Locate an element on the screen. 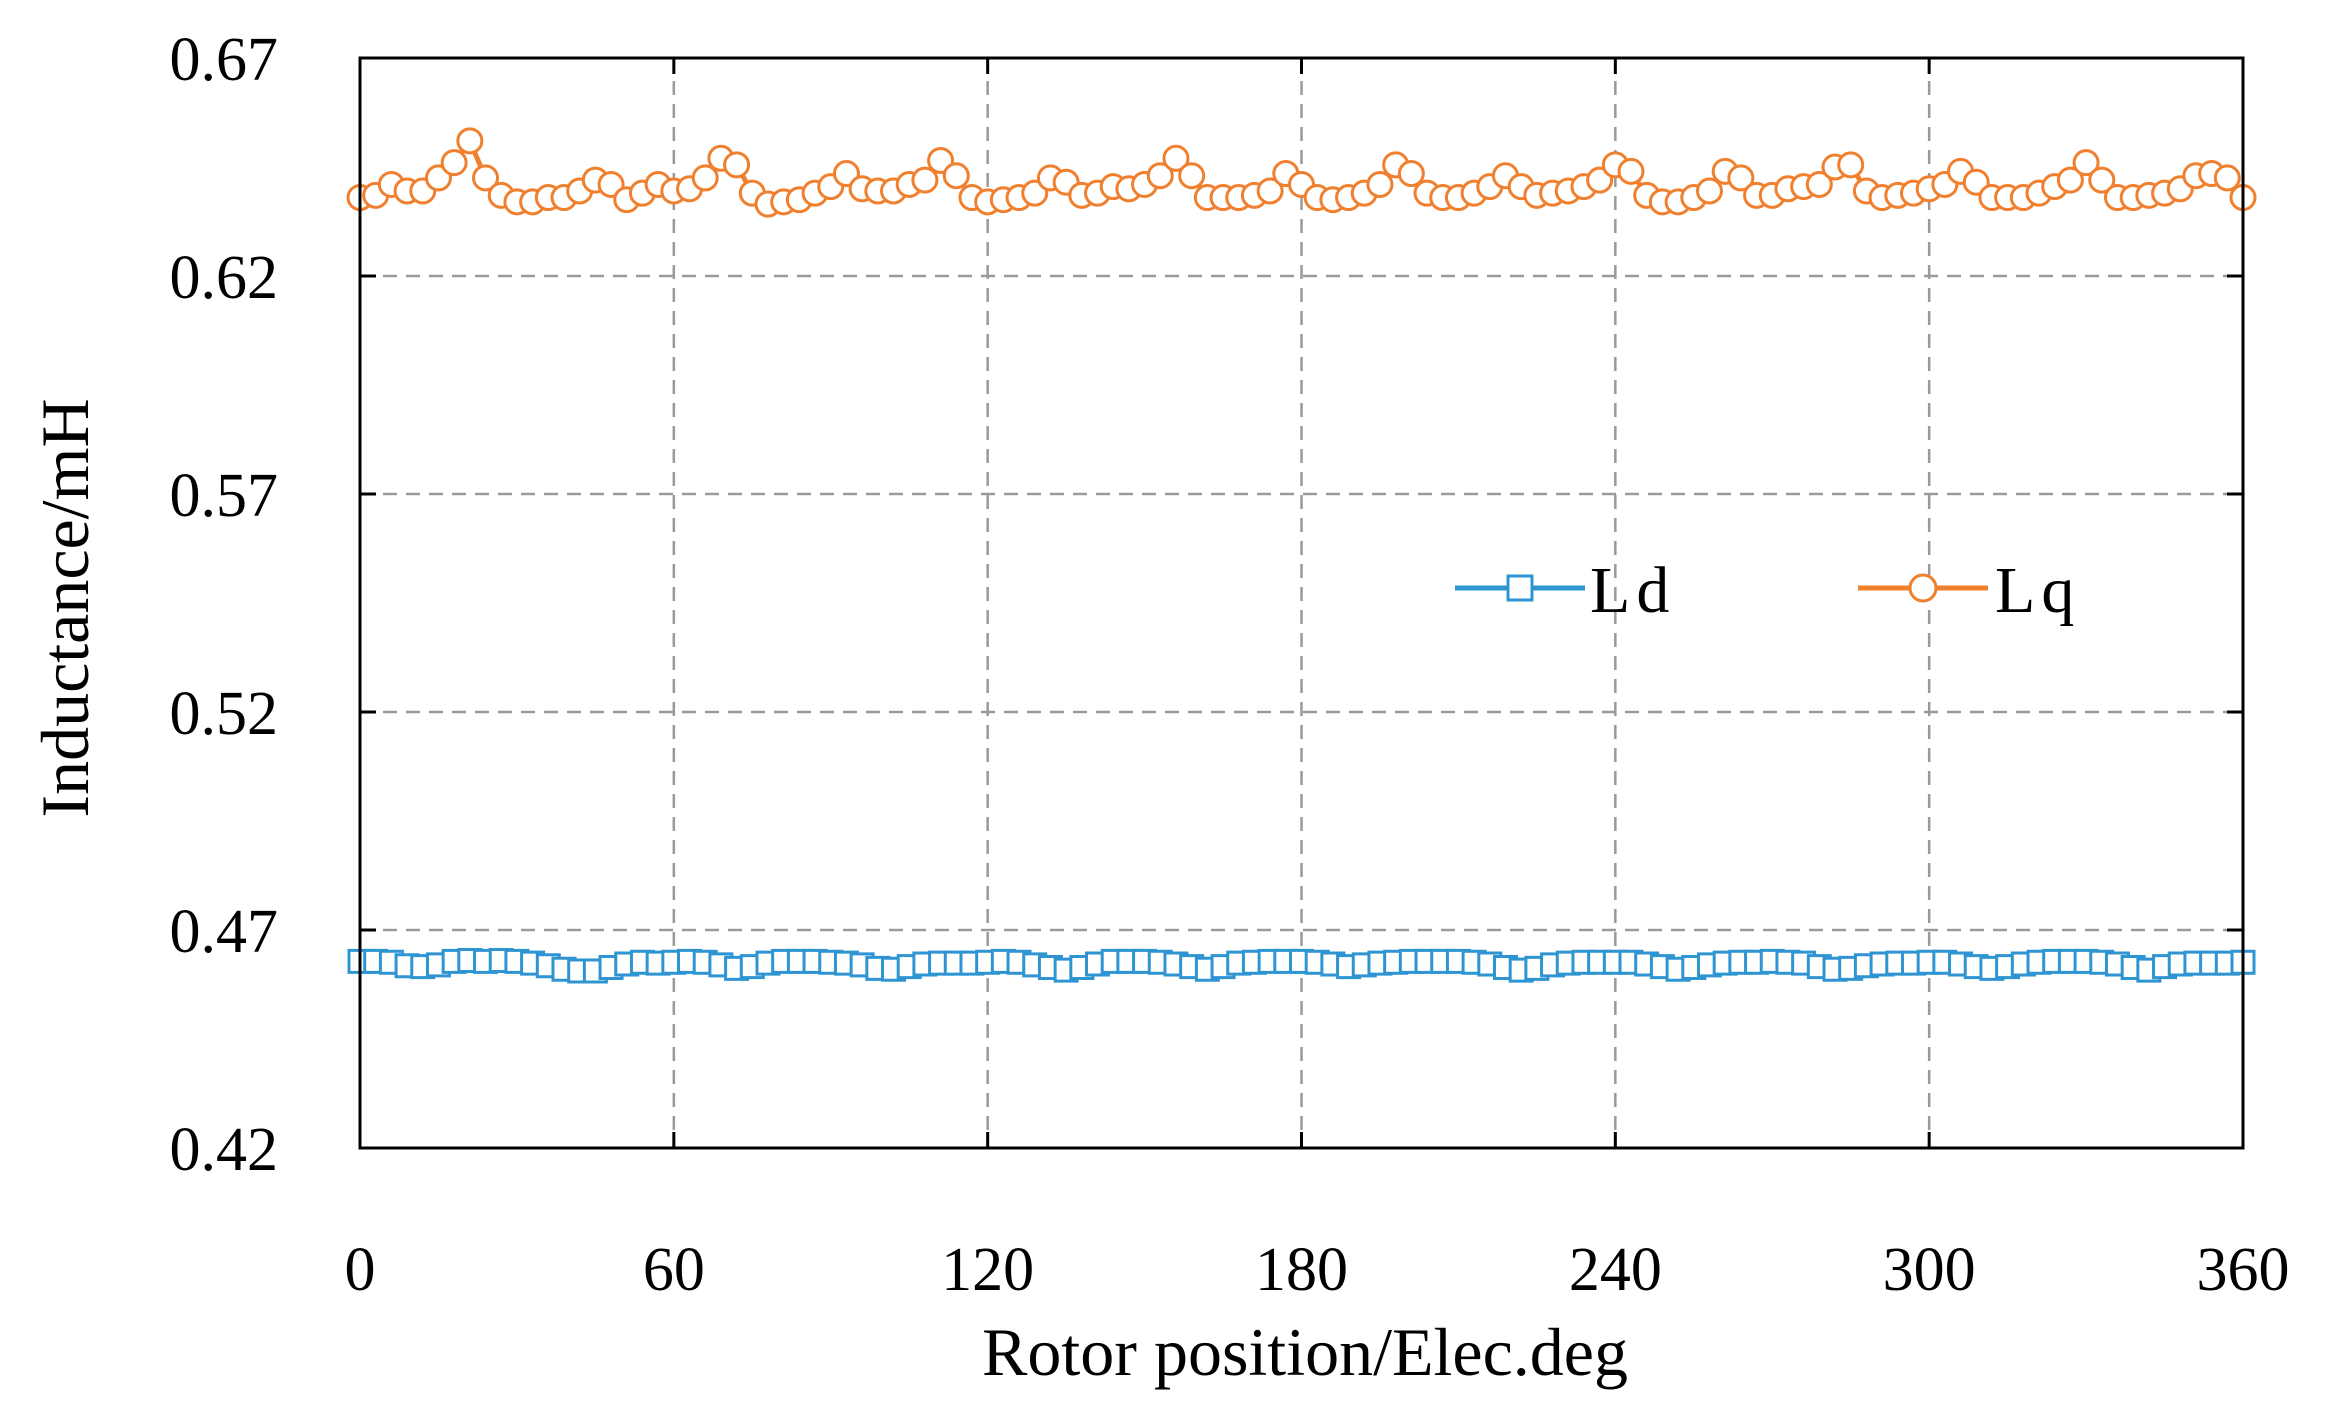 Image resolution: width=2331 pixels, height=1415 pixels. series-lq is located at coordinates (1301, 172).